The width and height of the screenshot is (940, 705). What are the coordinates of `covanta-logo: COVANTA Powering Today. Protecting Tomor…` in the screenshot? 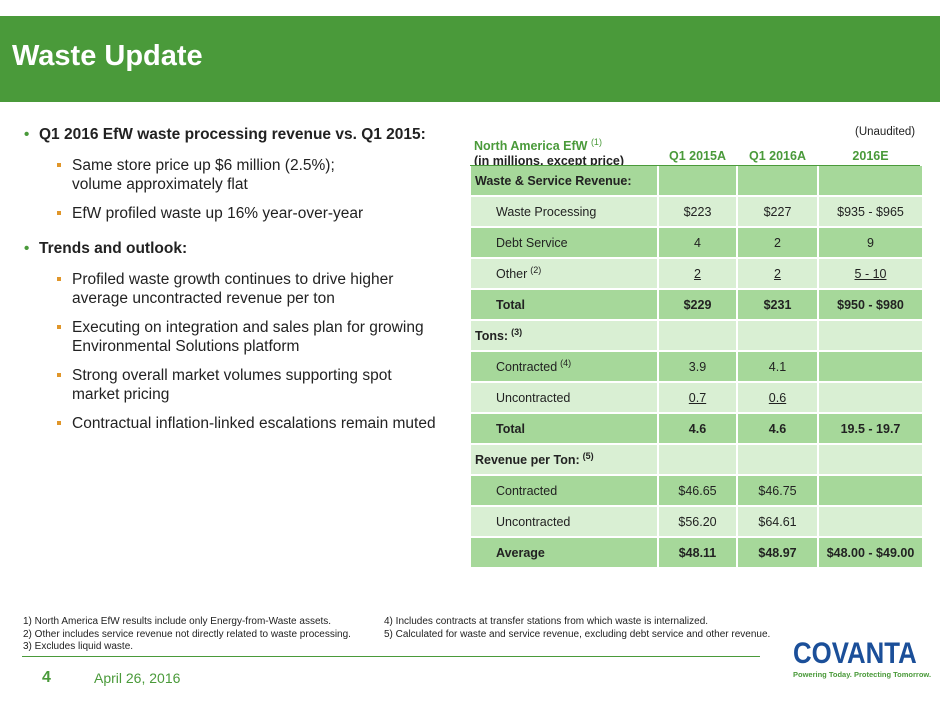 It's located at (862, 658).